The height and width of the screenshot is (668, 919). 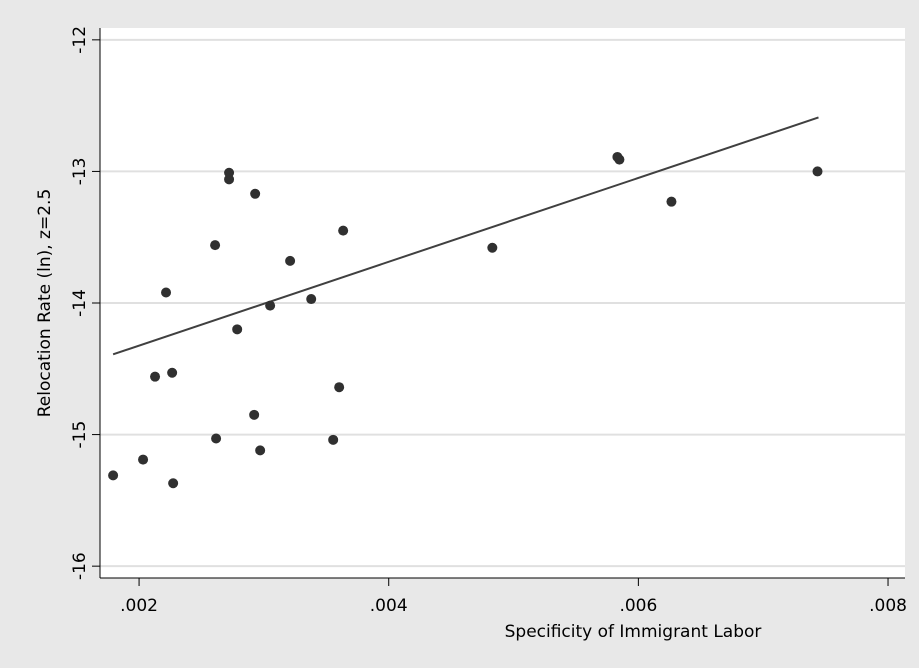 What do you see at coordinates (80, 435) in the screenshot?
I see `y-tick-label: -15` at bounding box center [80, 435].